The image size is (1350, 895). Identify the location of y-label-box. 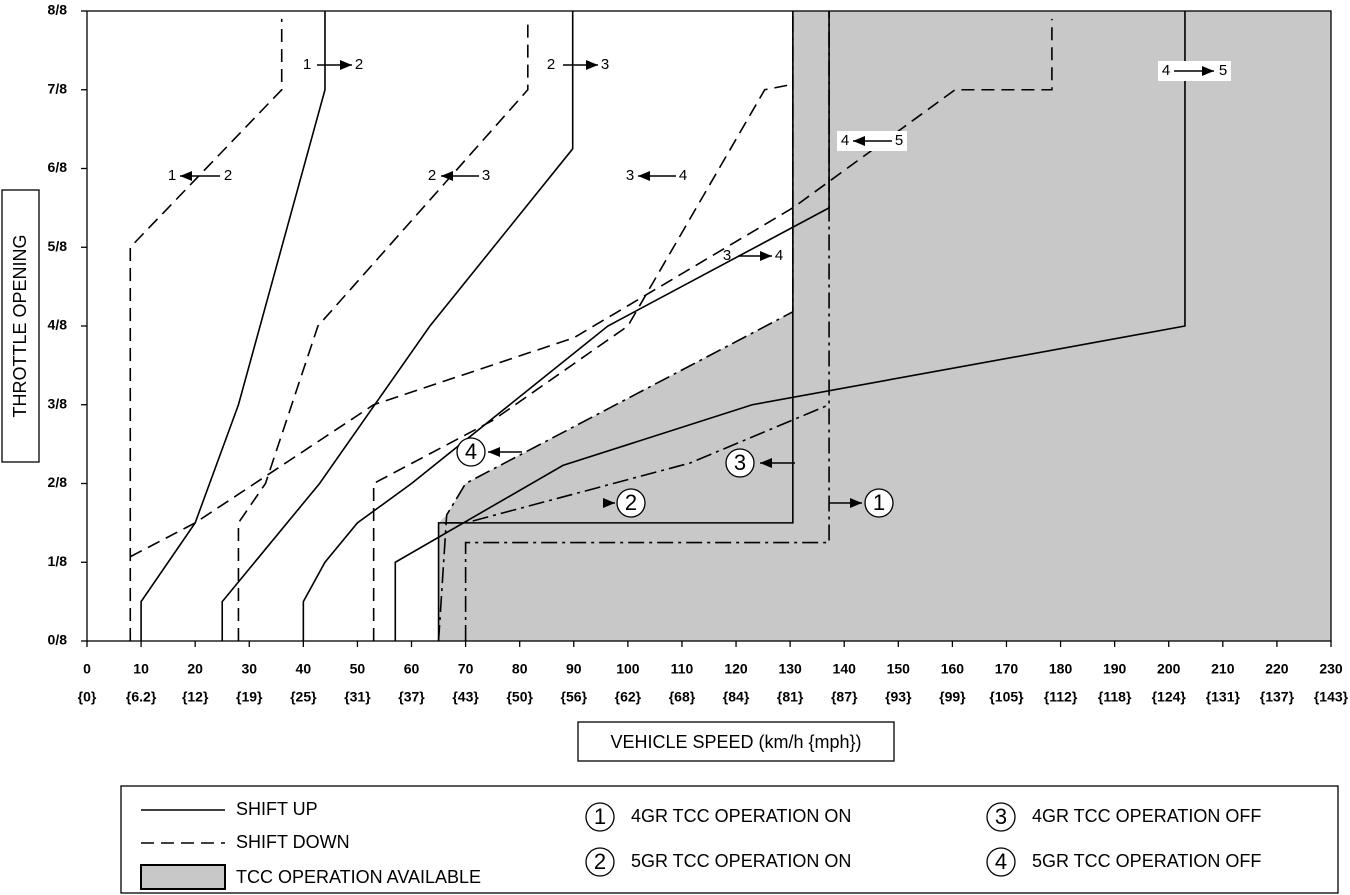
(20, 326).